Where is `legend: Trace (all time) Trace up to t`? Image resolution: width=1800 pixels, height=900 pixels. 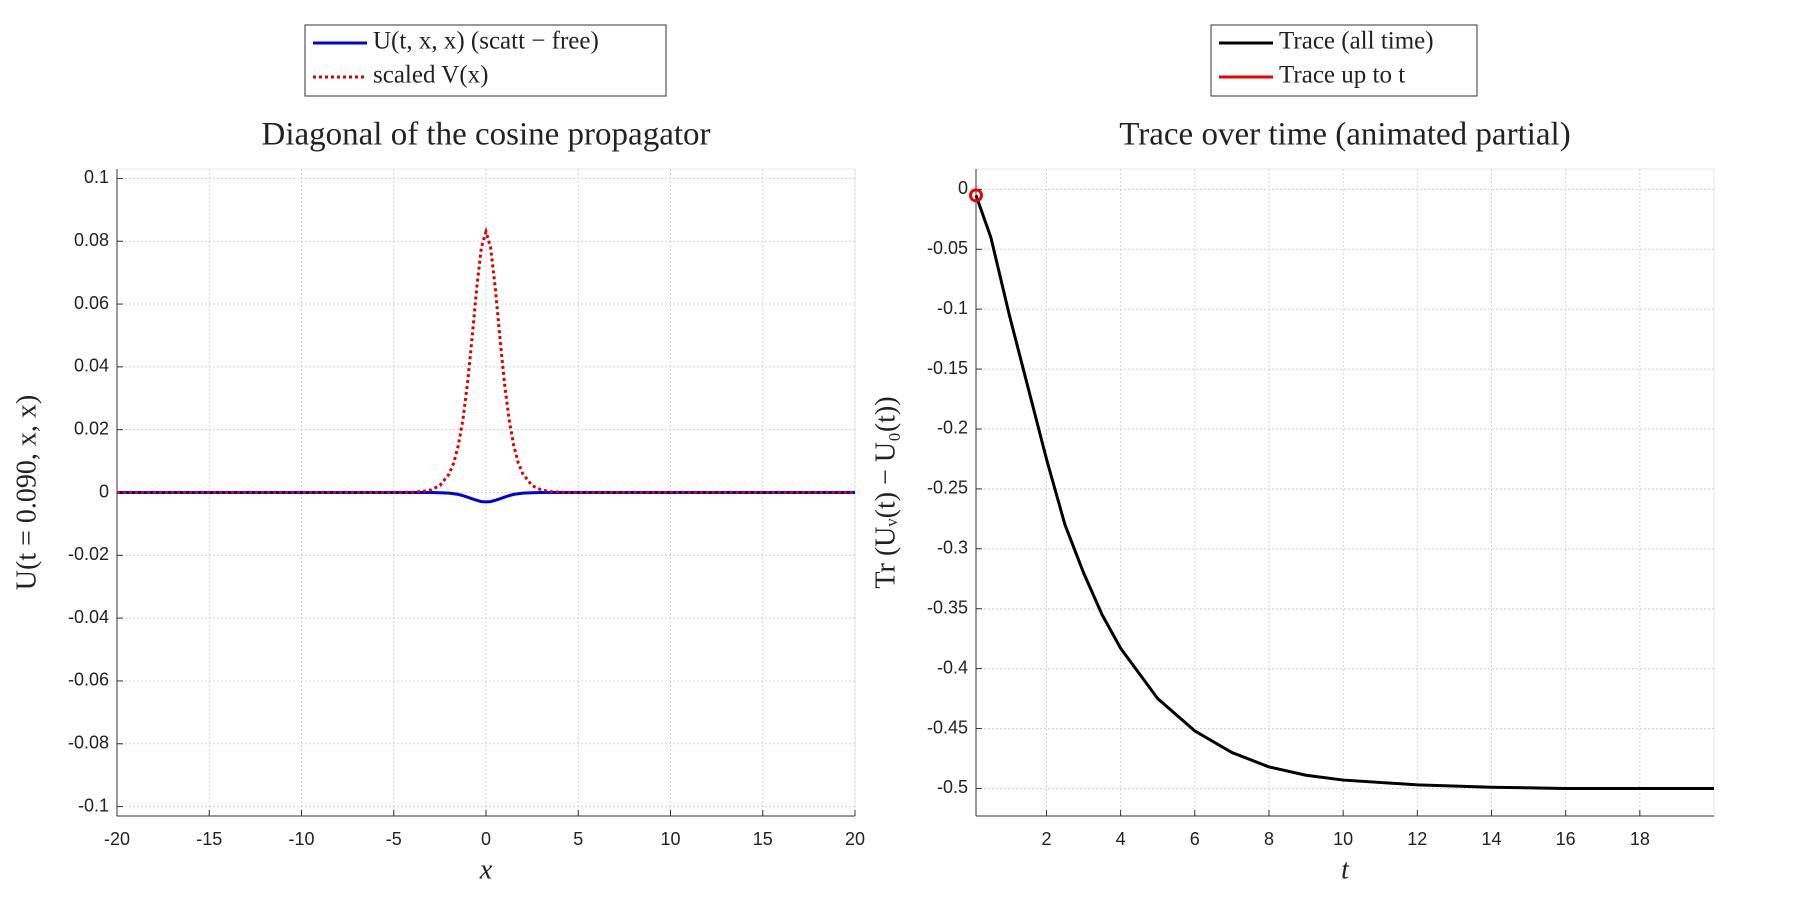
legend: Trace (all time) Trace up to t is located at coordinates (1344, 60).